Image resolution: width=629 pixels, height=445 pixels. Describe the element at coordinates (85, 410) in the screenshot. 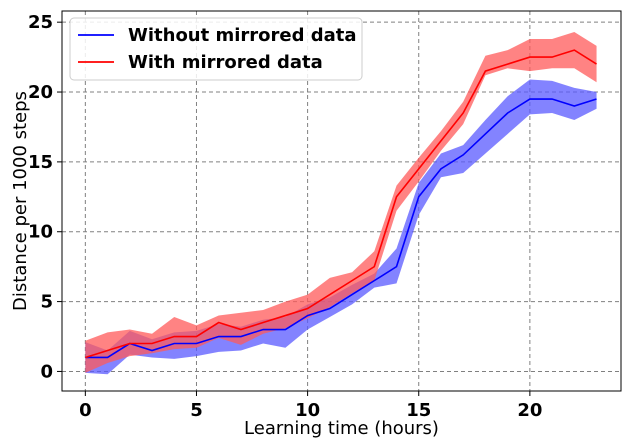

I see `x-tick-label: 0` at that location.